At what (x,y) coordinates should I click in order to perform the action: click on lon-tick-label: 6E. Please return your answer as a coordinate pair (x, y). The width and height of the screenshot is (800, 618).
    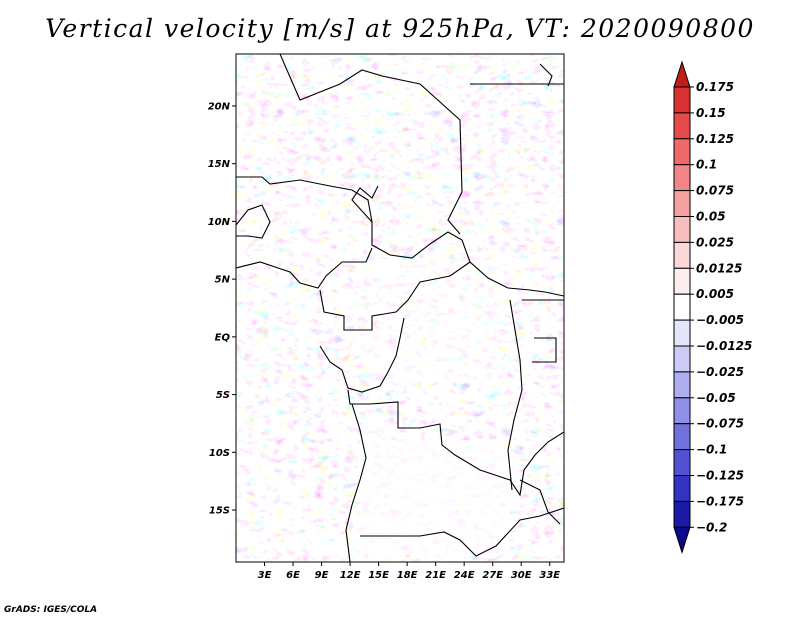
    Looking at the image, I should click on (293, 575).